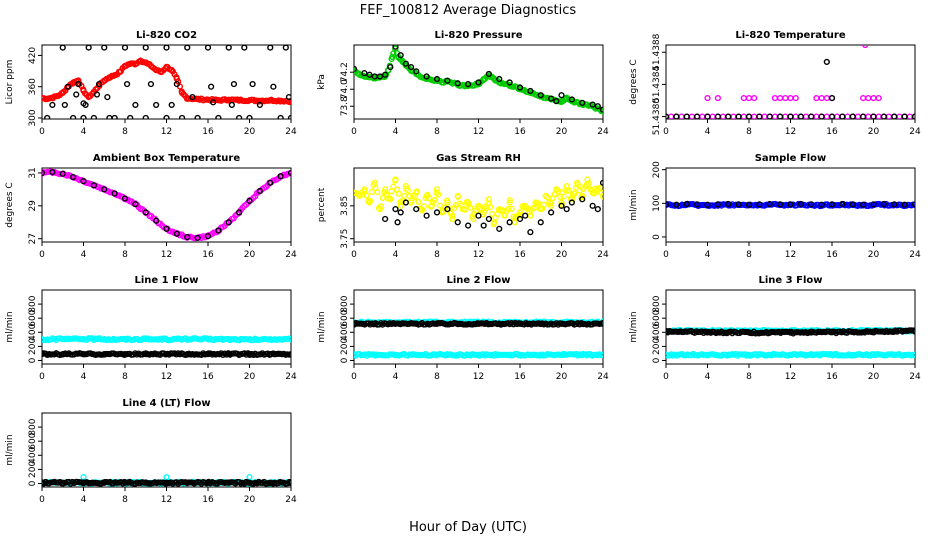  Describe the element at coordinates (345, 331) in the screenshot. I see `y-tick-label: 400` at that location.